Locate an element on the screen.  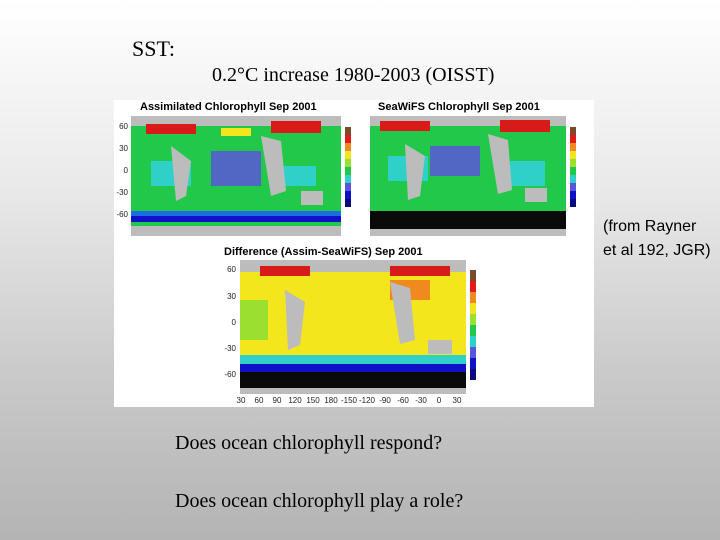
x-tick: 60 is located at coordinates (259, 400).